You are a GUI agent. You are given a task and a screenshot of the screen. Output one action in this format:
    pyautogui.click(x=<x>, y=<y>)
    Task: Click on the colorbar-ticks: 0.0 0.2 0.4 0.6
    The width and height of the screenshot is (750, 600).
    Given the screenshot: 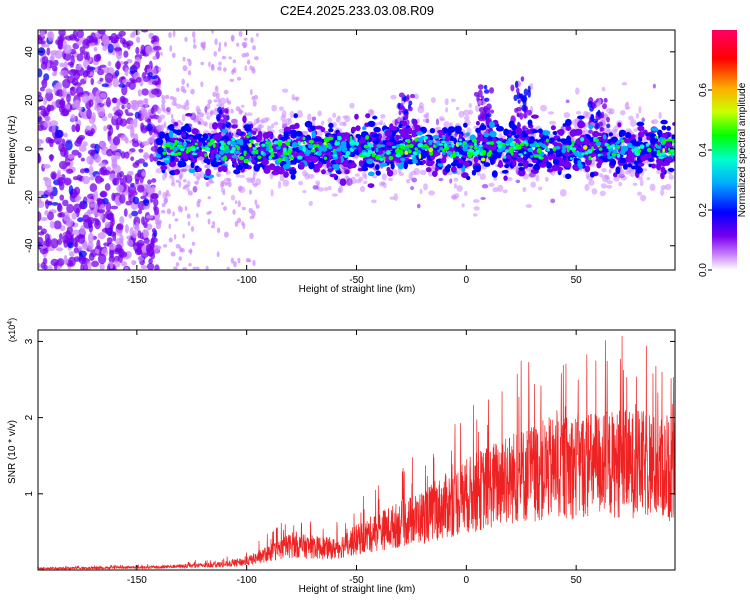 What is the action you would take?
    pyautogui.click(x=705, y=180)
    